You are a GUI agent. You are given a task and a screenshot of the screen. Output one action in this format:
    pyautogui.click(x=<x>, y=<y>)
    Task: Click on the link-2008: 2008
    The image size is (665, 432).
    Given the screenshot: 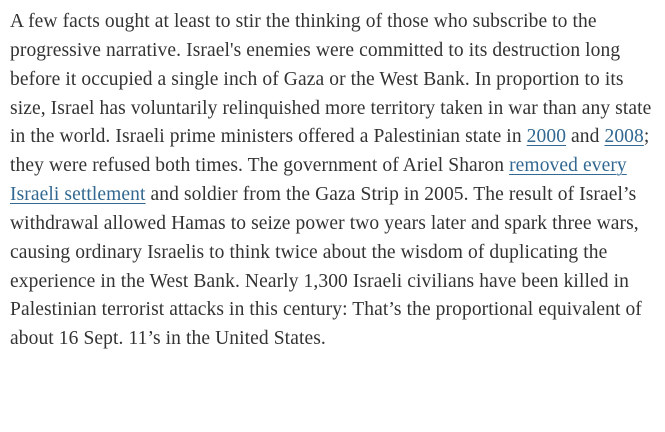 What is the action you would take?
    pyautogui.click(x=624, y=137)
    